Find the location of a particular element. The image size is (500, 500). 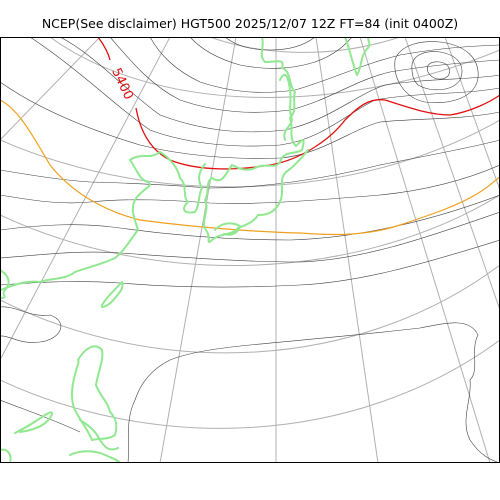

coastline-mainland-east is located at coordinates (357, 56).